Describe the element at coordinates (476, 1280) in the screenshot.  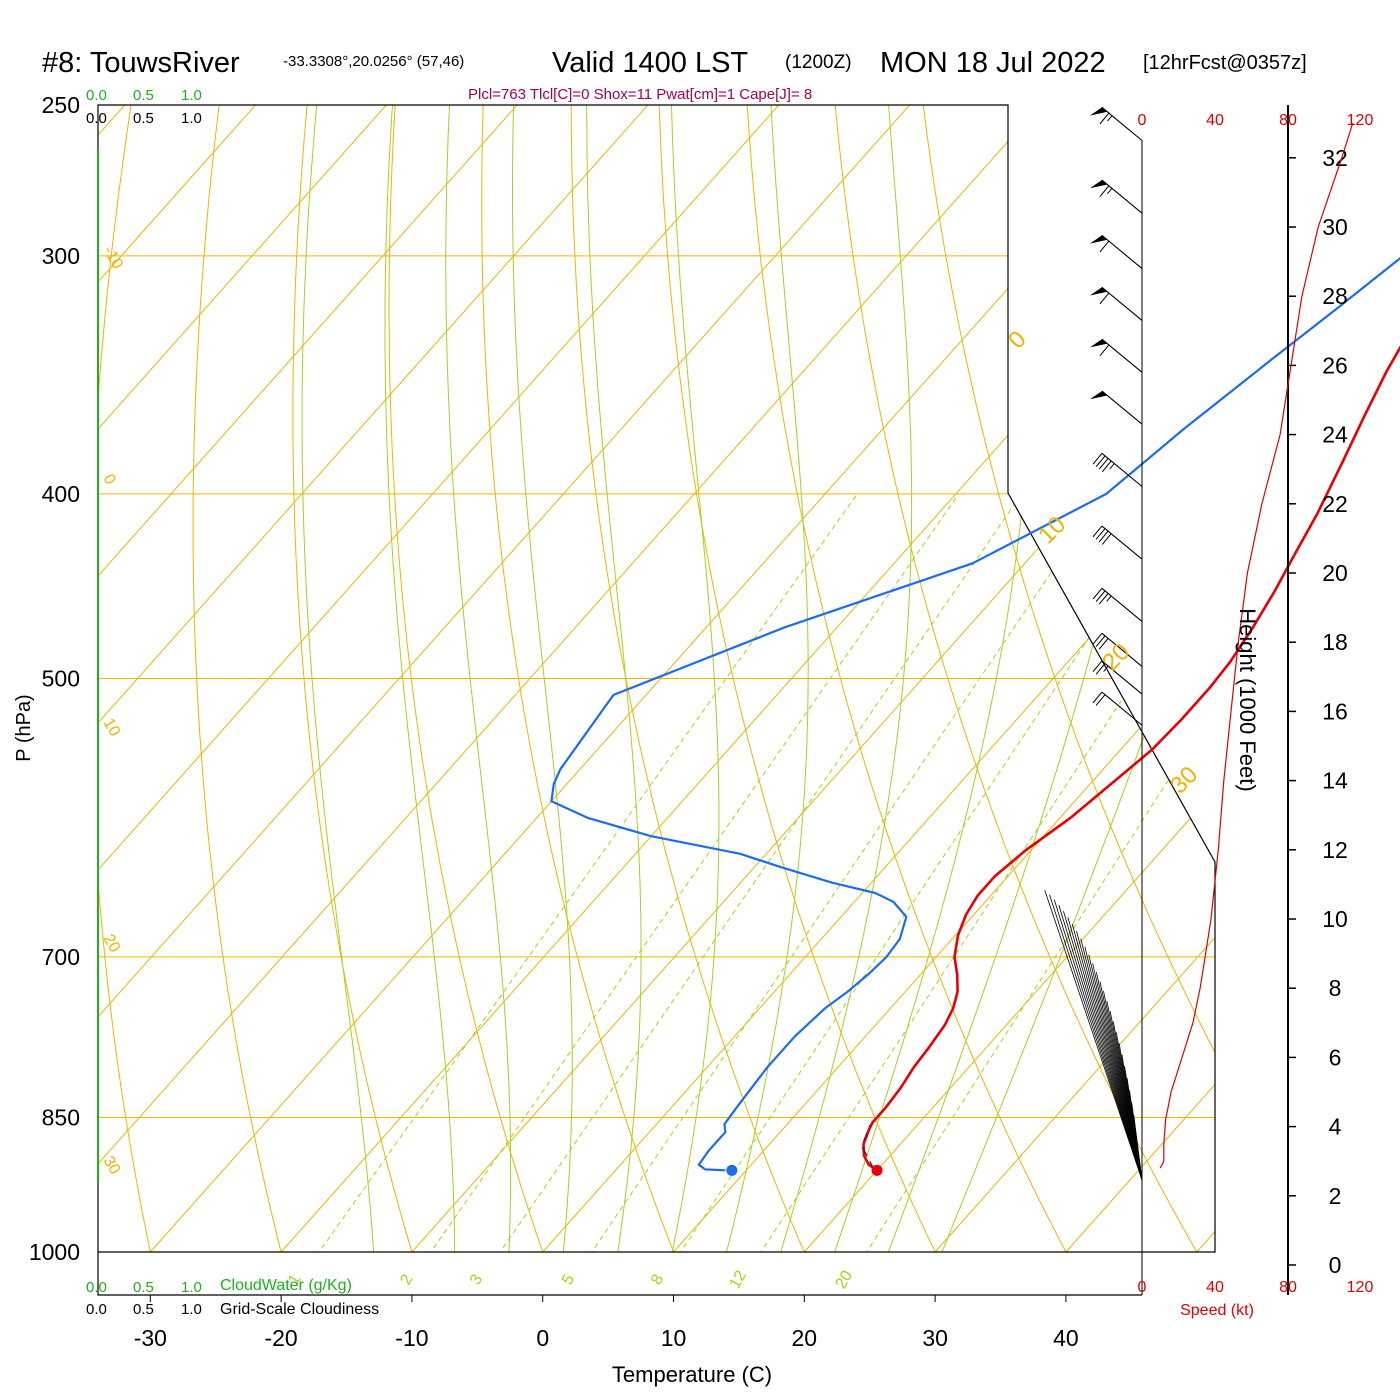
I see `mixing-ratio-label: 3` at that location.